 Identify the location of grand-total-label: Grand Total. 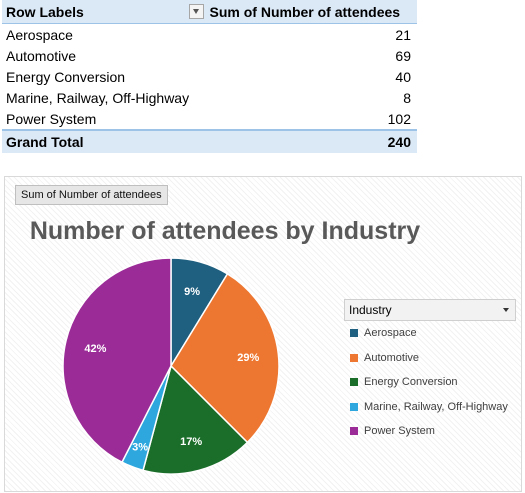
(104, 141).